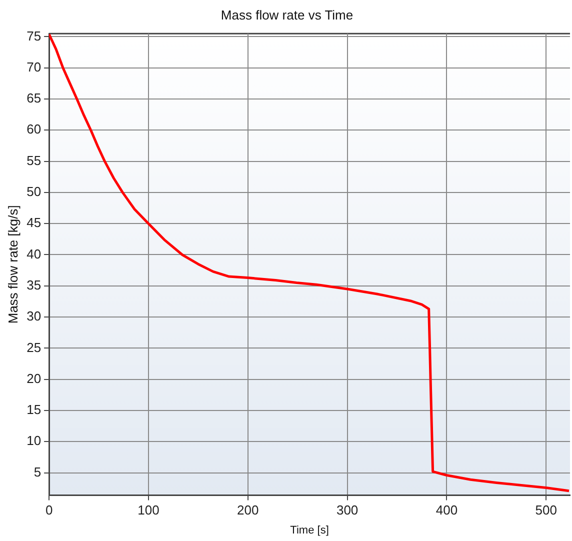 The height and width of the screenshot is (541, 572). What do you see at coordinates (34, 254) in the screenshot?
I see `y-tick-label: 40` at bounding box center [34, 254].